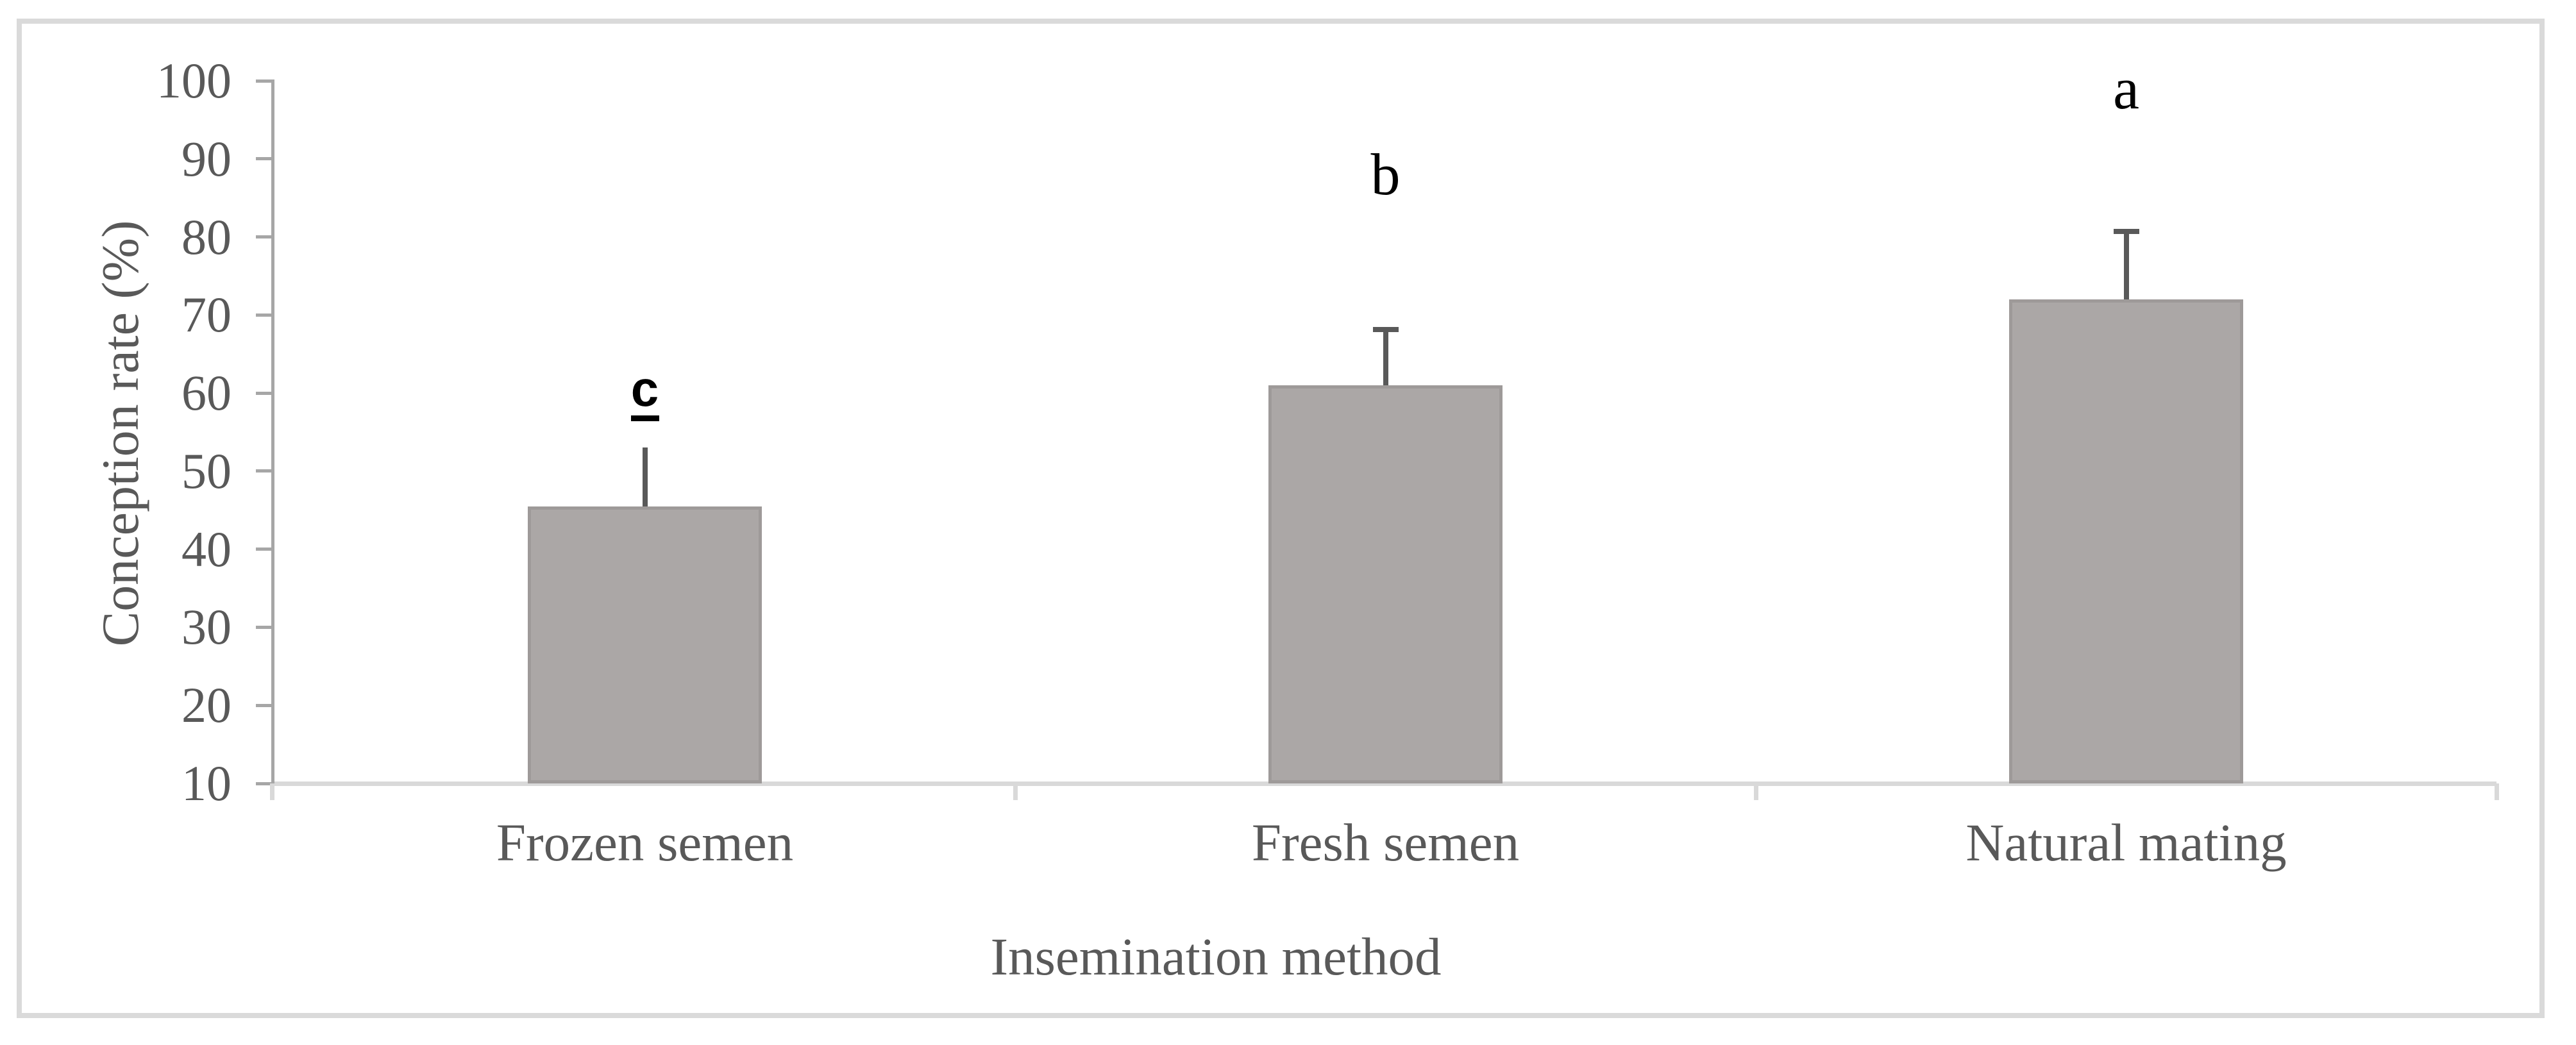  What do you see at coordinates (1385, 355) in the screenshot?
I see `error-bar-fresh-semen` at bounding box center [1385, 355].